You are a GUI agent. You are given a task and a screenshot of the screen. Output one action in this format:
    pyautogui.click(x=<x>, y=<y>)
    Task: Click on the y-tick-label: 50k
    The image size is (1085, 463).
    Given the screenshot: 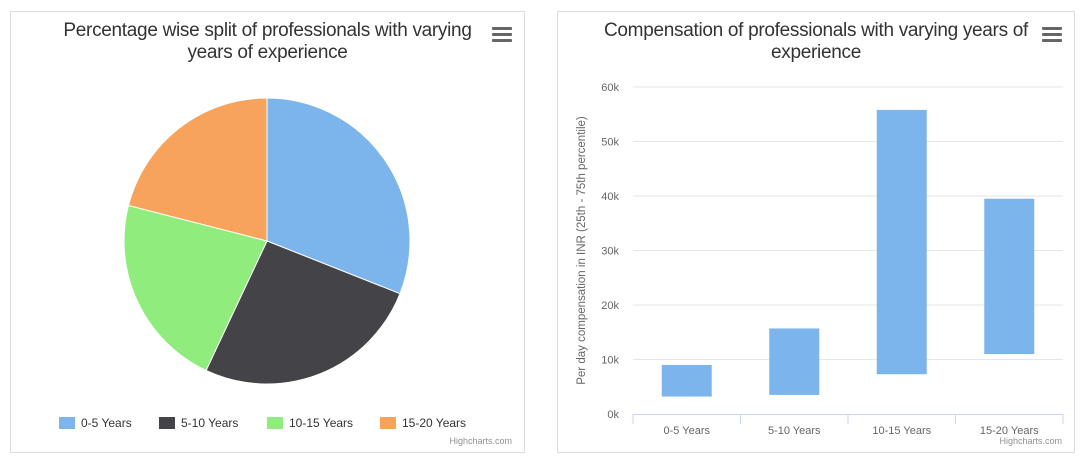 What is the action you would take?
    pyautogui.click(x=610, y=143)
    